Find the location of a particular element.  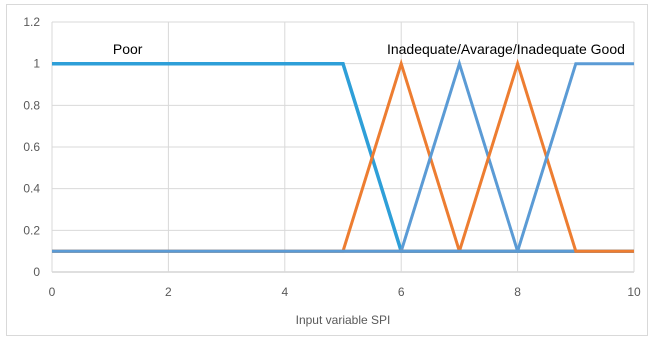

y-tick-label: 1 is located at coordinates (36, 64).